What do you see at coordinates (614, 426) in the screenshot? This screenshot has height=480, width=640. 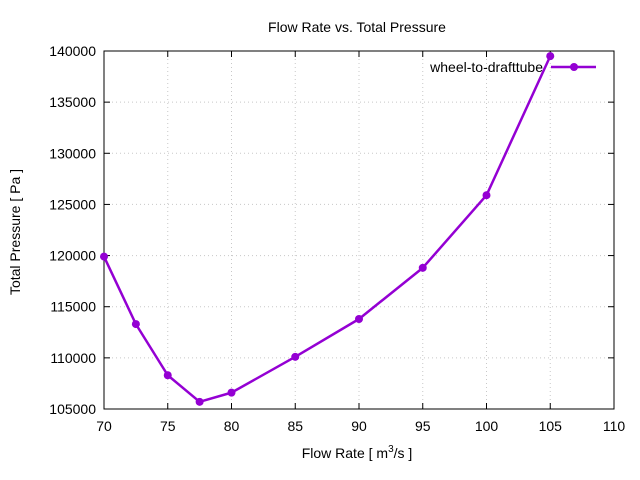 I see `x-tick-label: 110` at bounding box center [614, 426].